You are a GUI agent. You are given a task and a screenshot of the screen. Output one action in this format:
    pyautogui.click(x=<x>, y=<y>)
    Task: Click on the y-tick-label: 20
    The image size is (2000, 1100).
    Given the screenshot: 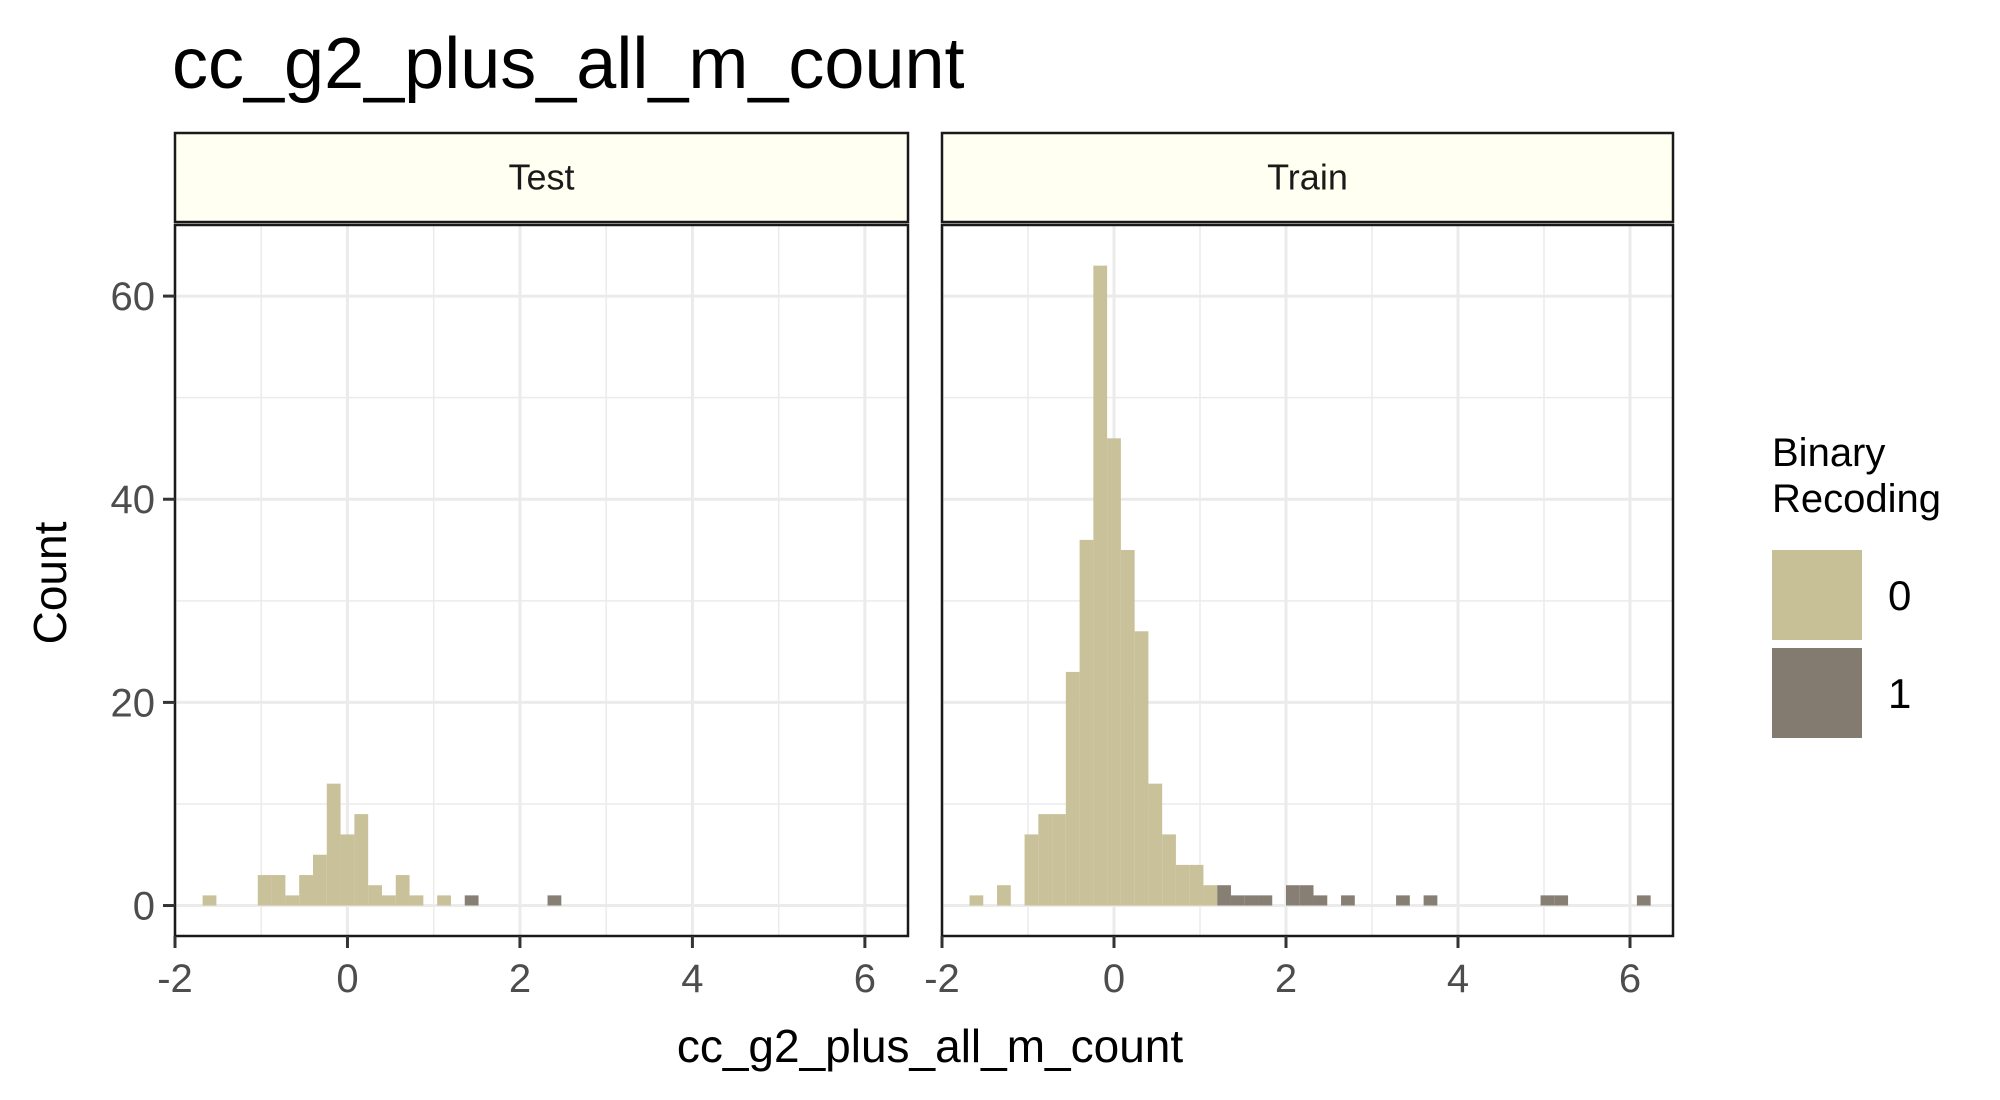 What is the action you would take?
    pyautogui.click(x=133, y=703)
    